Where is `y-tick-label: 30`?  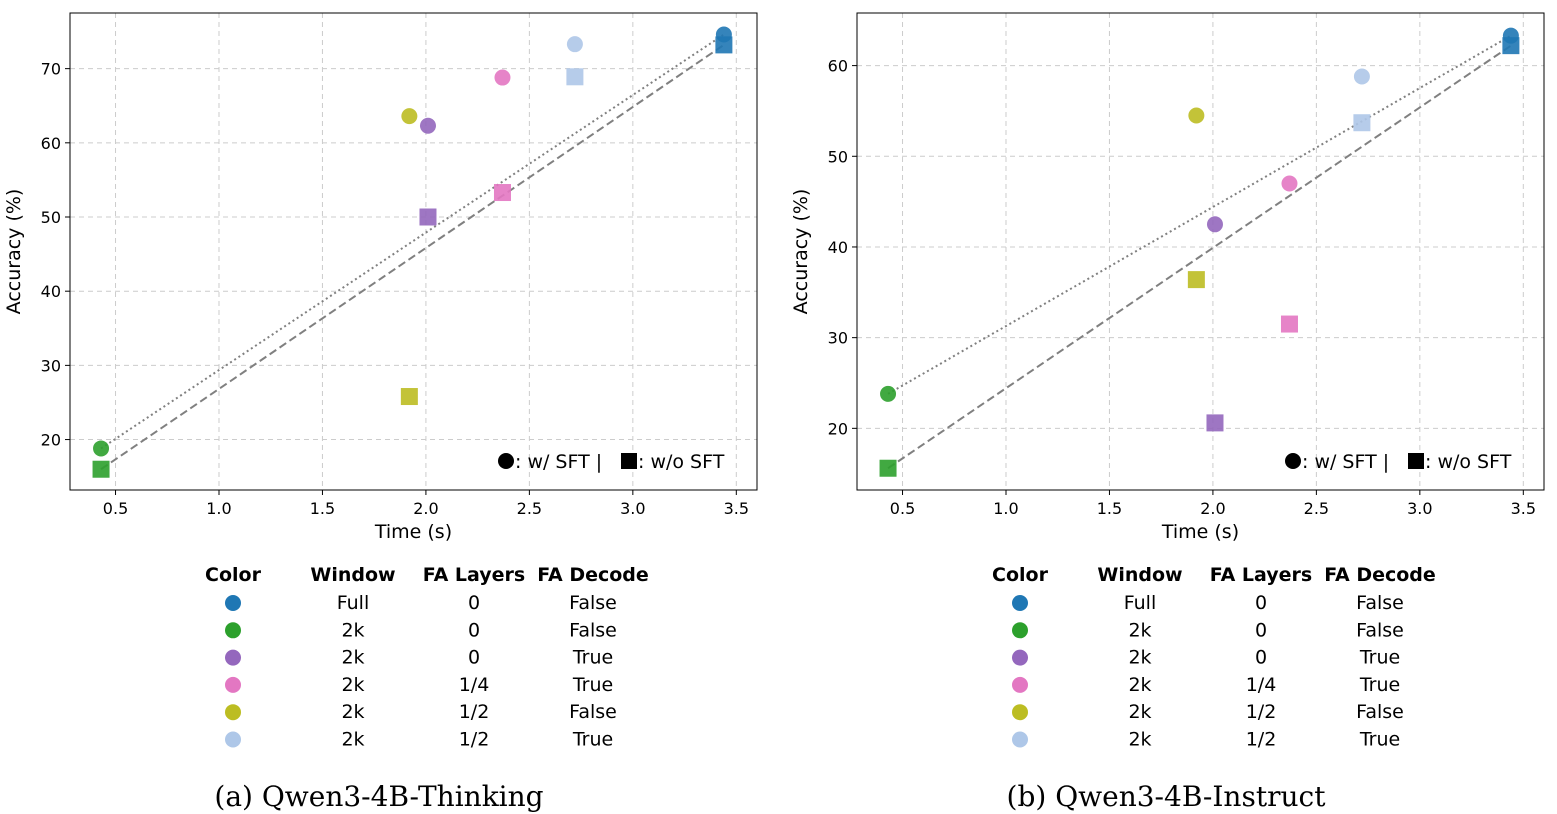
y-tick-label: 30 is located at coordinates (51, 365).